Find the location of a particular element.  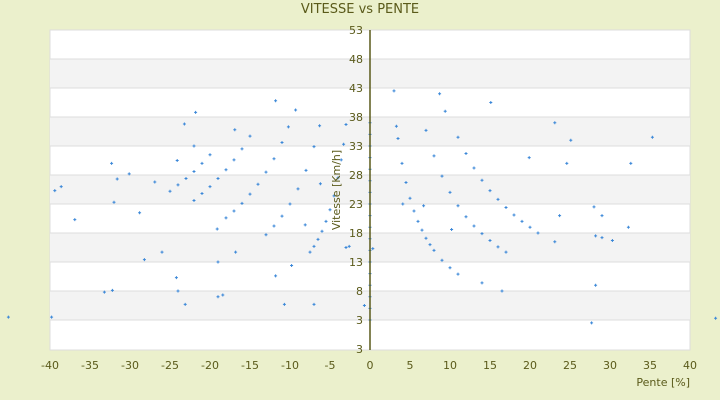

x-tick-label: -5 is located at coordinates (330, 365).